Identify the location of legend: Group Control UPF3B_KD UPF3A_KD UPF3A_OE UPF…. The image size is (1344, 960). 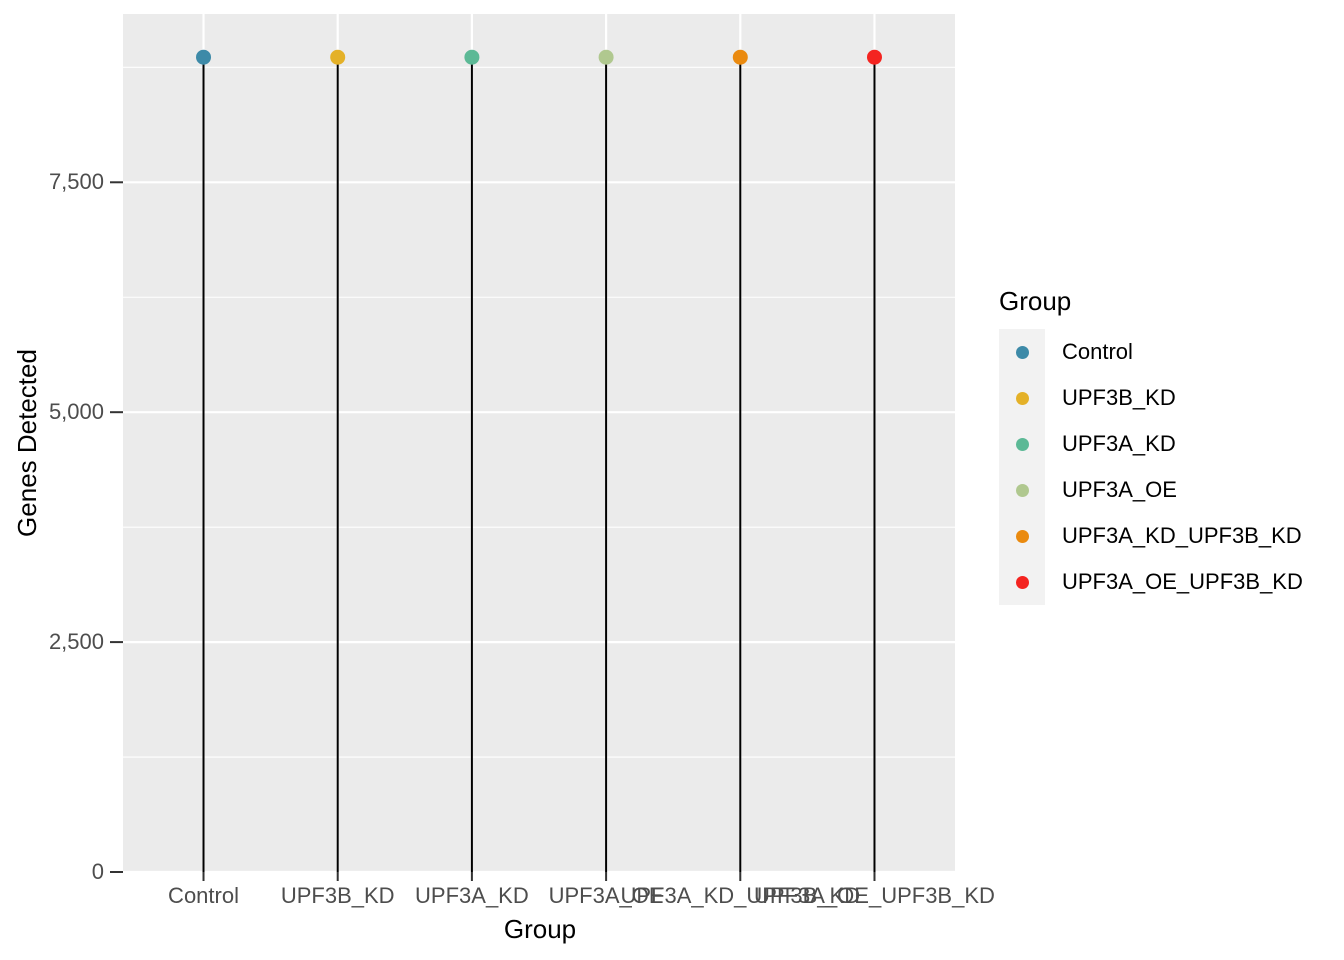
(1151, 445).